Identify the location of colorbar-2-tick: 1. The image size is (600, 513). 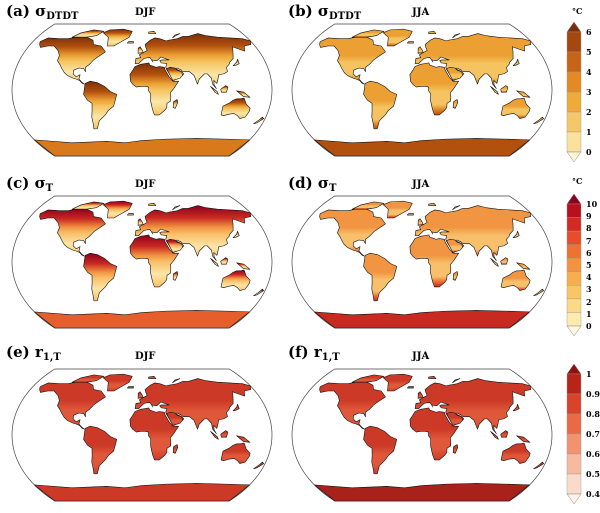
(589, 313).